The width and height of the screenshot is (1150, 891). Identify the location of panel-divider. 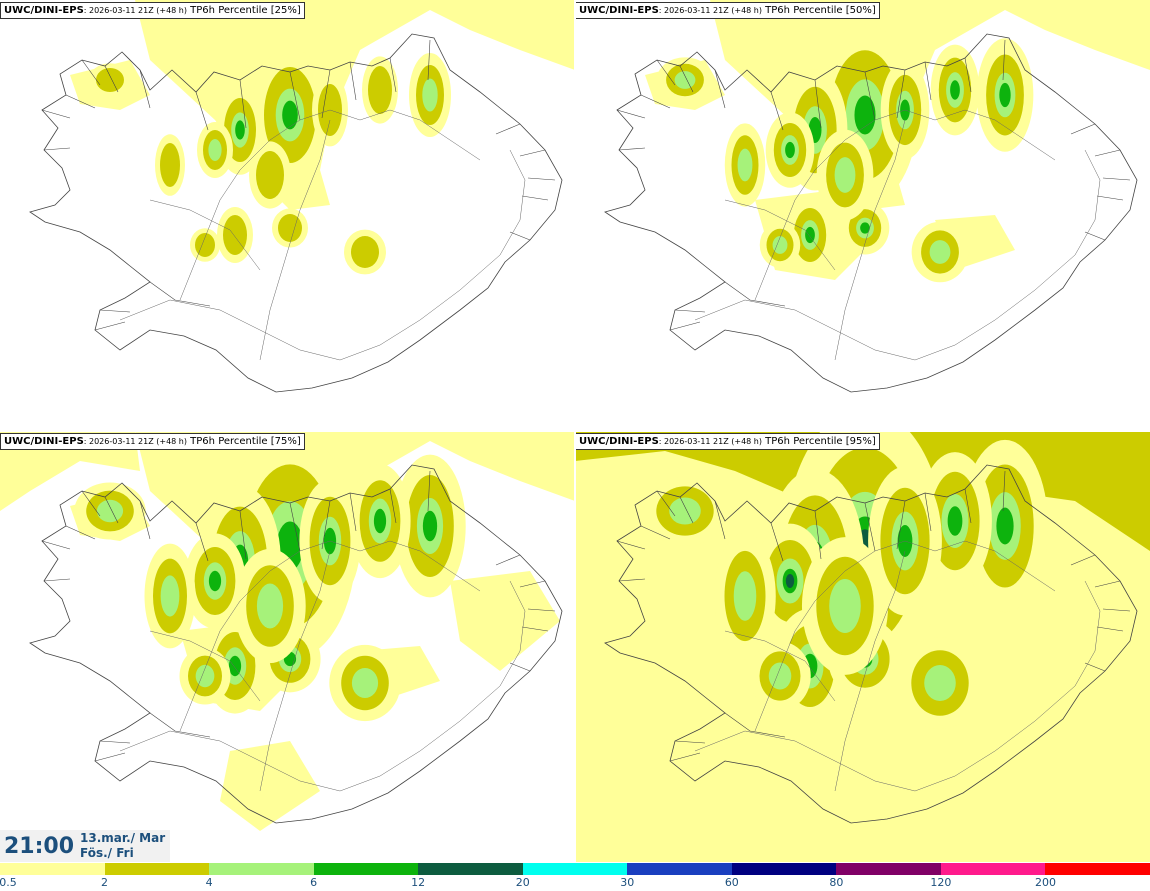
(575, 431).